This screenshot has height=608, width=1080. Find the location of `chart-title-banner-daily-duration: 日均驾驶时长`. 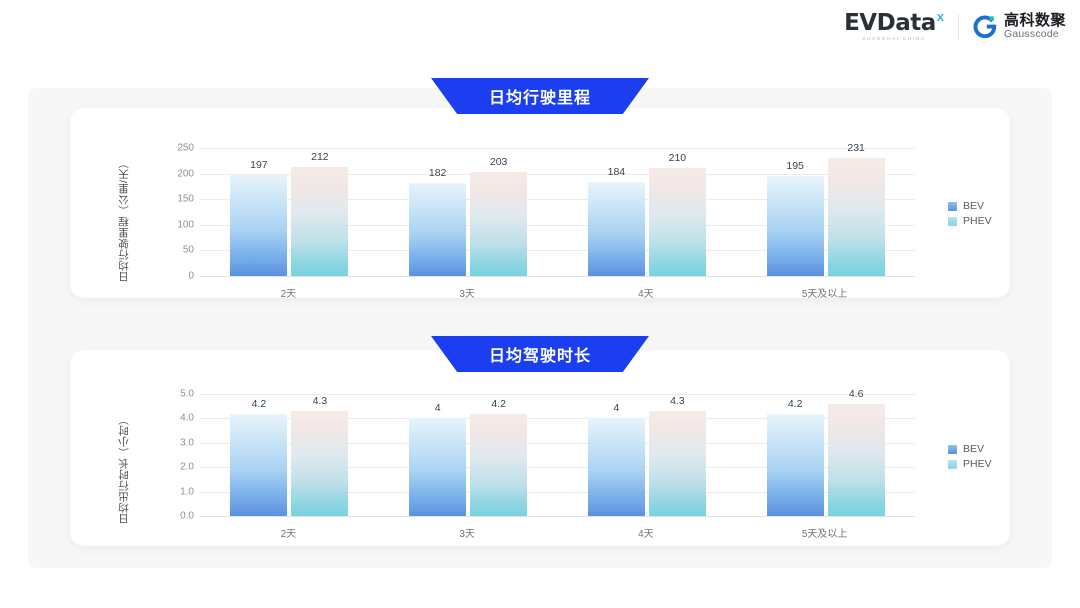

chart-title-banner-daily-duration: 日均驾驶时长 is located at coordinates (540, 354).